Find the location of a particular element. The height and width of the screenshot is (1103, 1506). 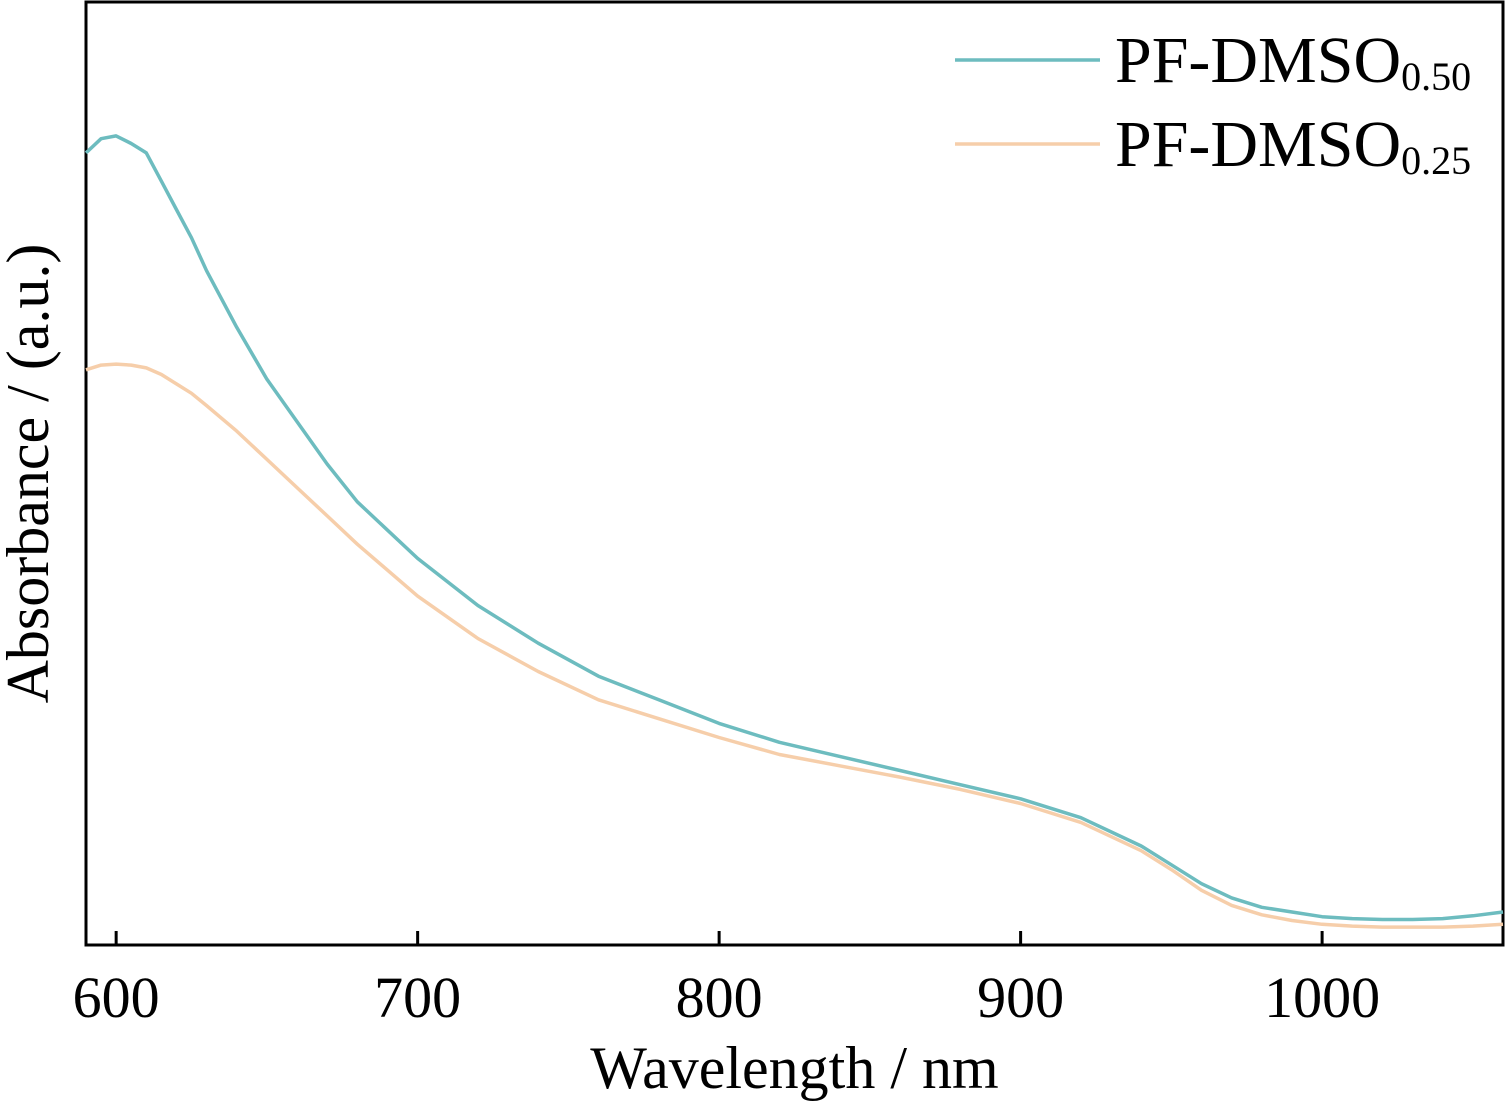

legend: PF-DMSO0.50 PF-DMSO0.25 is located at coordinates (1213, 103).